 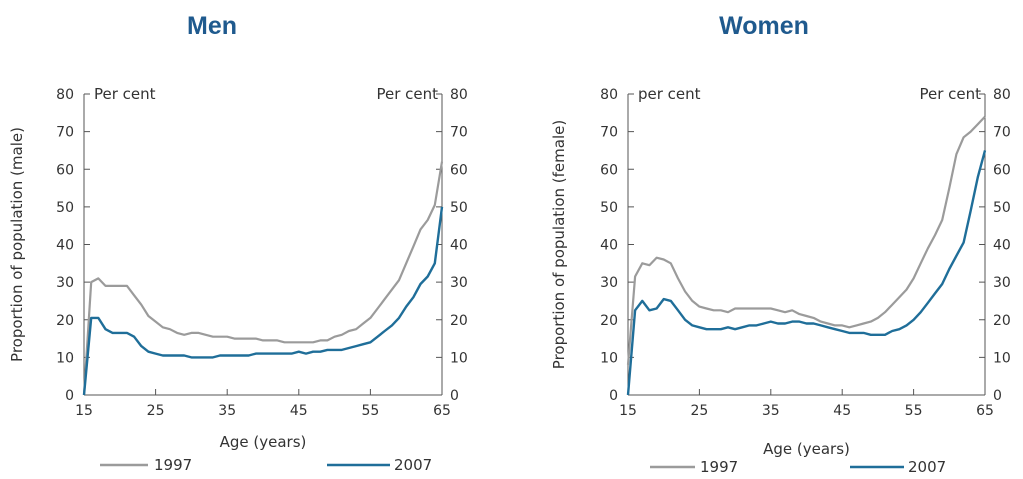 I want to click on women-x-tick-label: 65, so click(x=985, y=411).